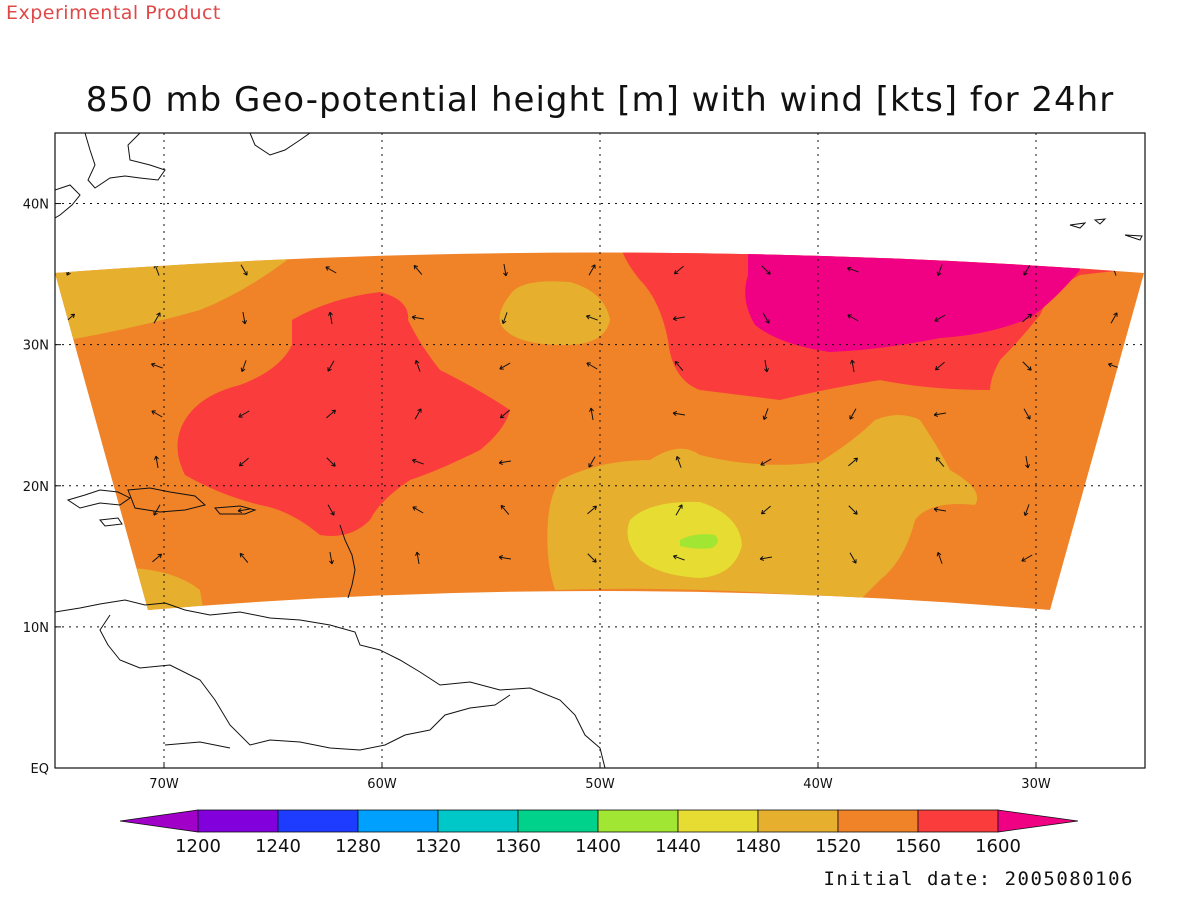 This screenshot has height=900, width=1200. Describe the element at coordinates (998, 846) in the screenshot. I see `colorbar-level-label: 1600` at that location.